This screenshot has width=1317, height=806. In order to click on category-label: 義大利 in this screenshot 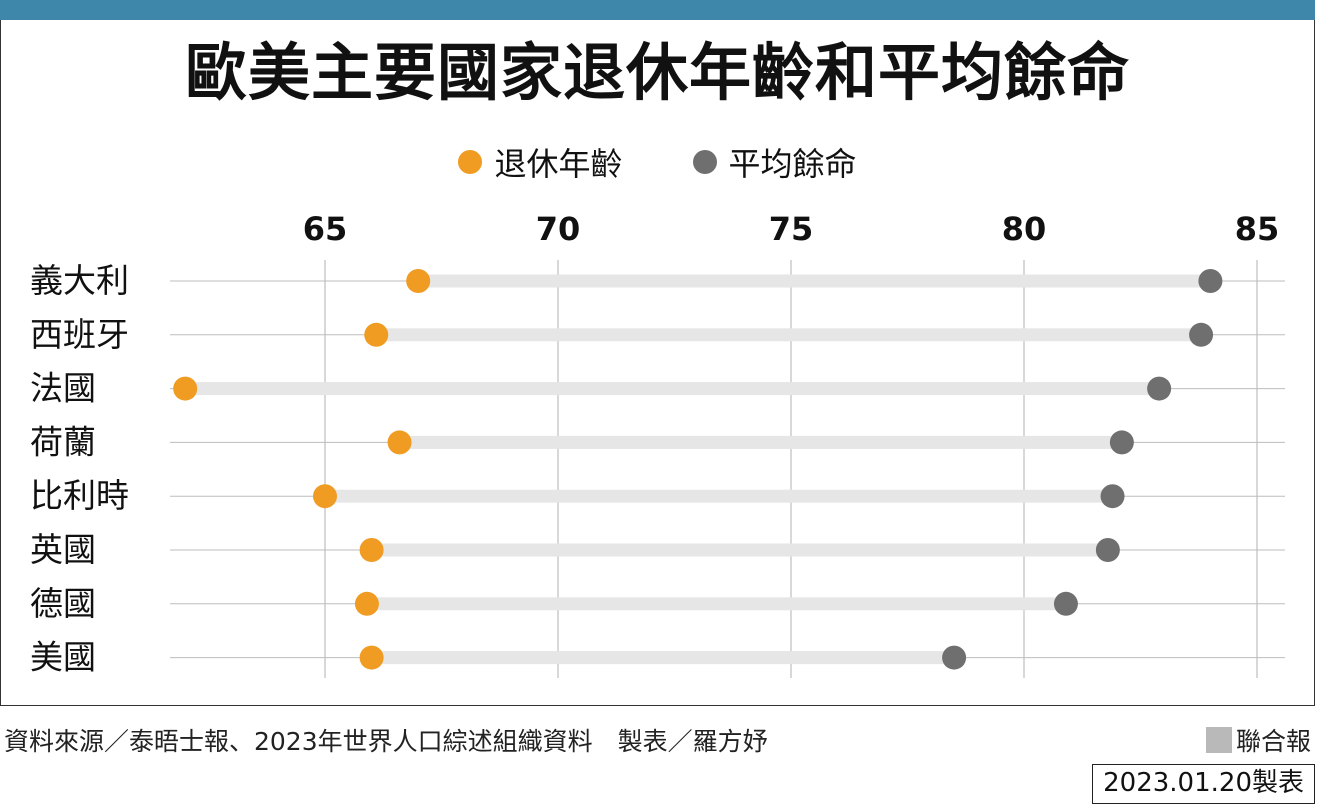, I will do `click(79, 280)`.